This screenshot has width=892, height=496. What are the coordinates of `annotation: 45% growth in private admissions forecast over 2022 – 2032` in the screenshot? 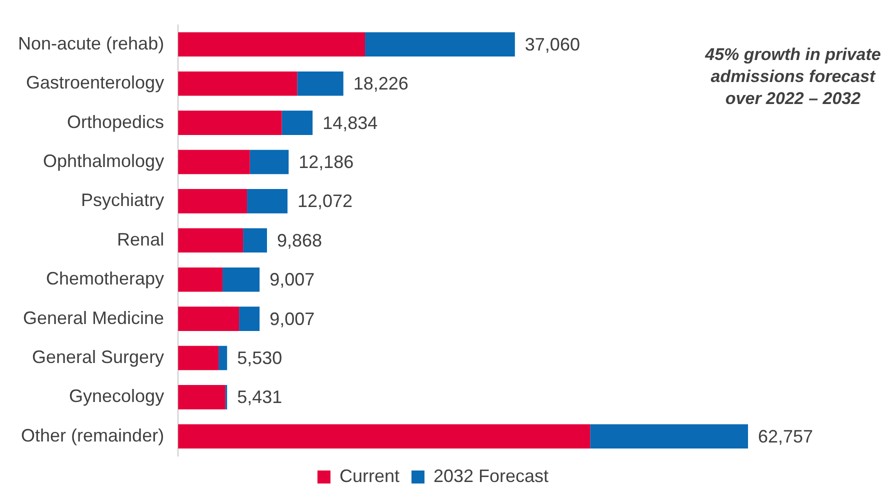 It's located at (793, 77).